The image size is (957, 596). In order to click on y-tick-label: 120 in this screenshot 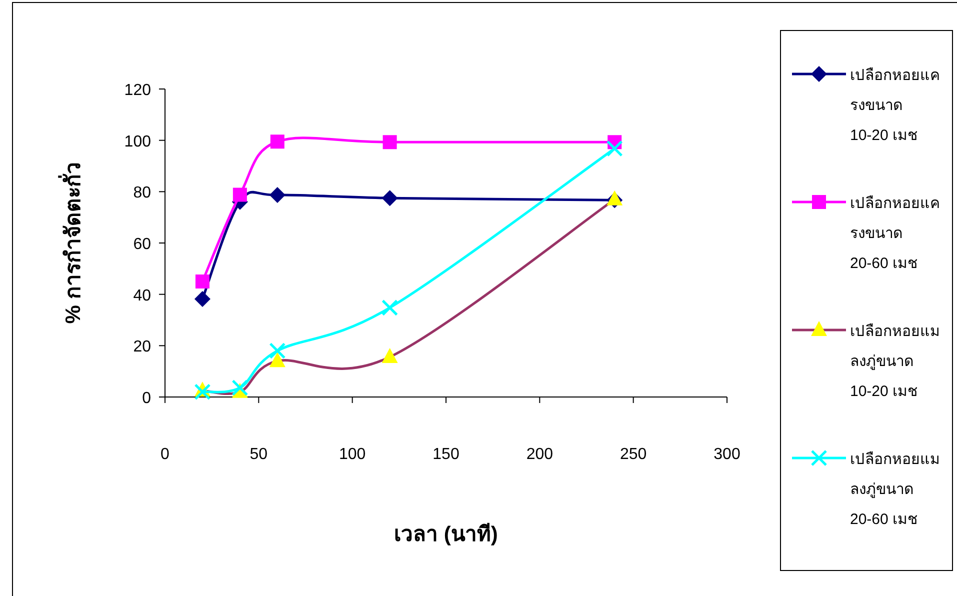, I will do `click(138, 90)`.